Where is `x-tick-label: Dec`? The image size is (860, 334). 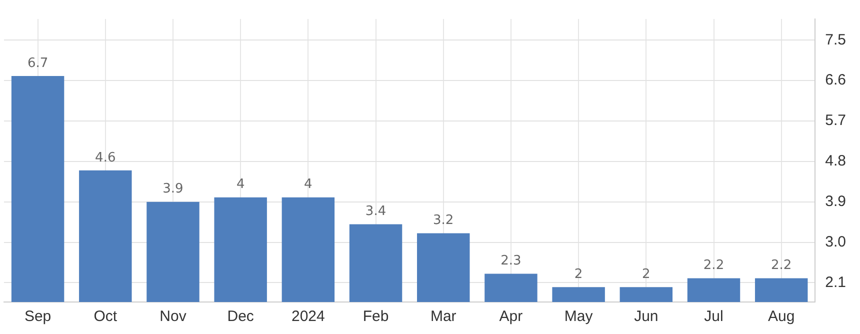 x-tick-label: Dec is located at coordinates (240, 317).